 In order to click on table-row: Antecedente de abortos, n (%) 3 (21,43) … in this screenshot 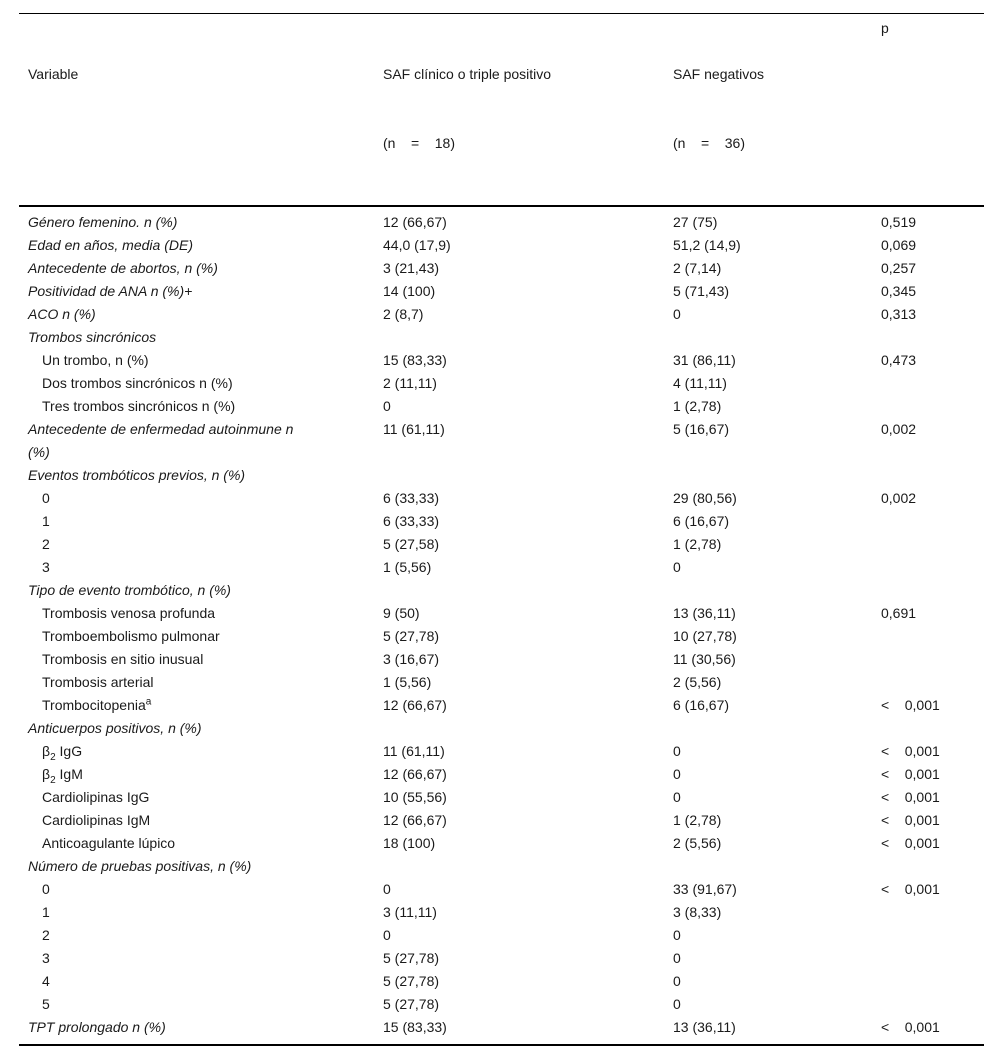, I will do `click(501, 268)`.